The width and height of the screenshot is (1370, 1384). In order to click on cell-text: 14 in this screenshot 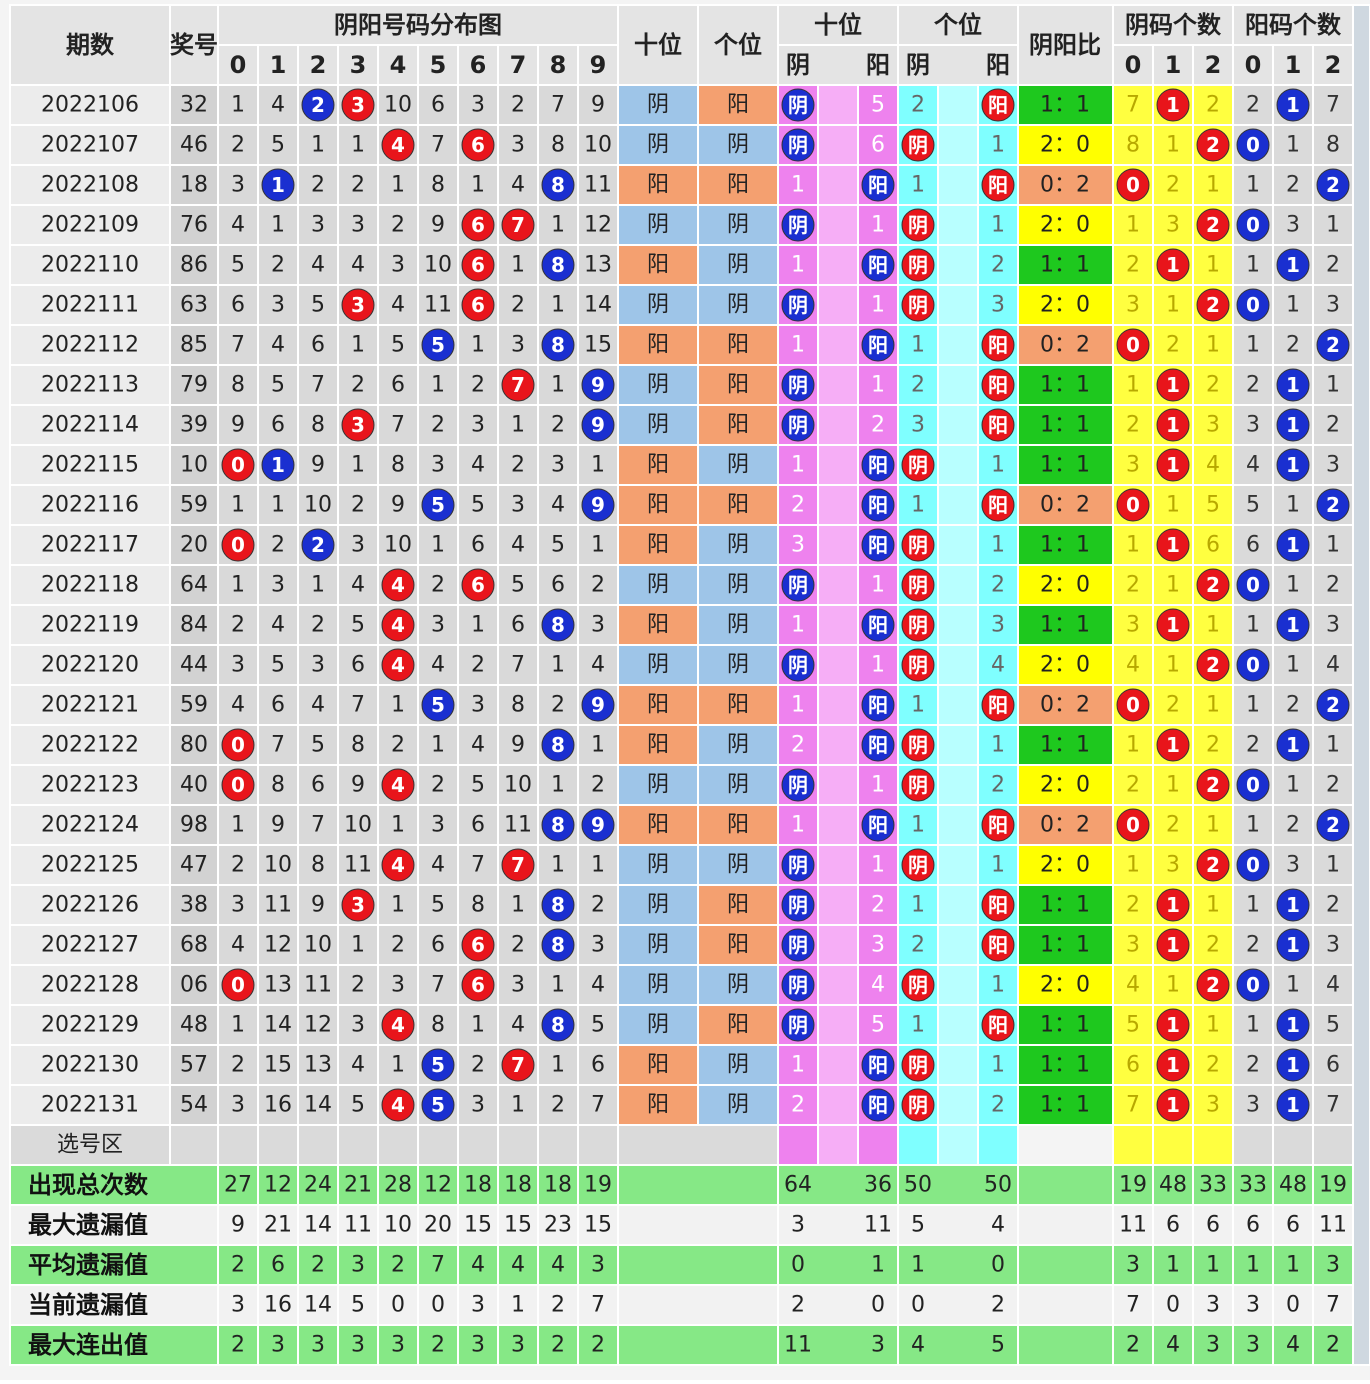, I will do `click(598, 305)`.